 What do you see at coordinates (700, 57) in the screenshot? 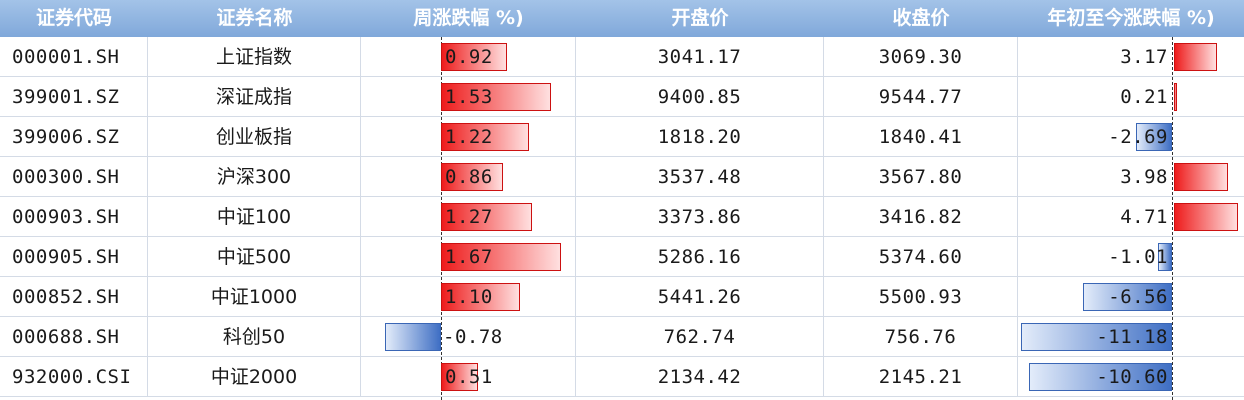
I see `cell-open: 3041.17` at bounding box center [700, 57].